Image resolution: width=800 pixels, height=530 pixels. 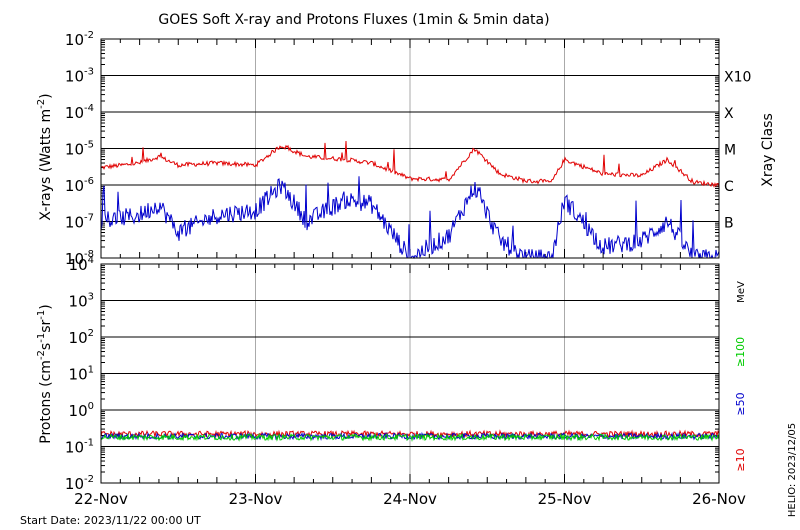 What do you see at coordinates (768, 150) in the screenshot?
I see `xray-class-axis-label: Xray Class` at bounding box center [768, 150].